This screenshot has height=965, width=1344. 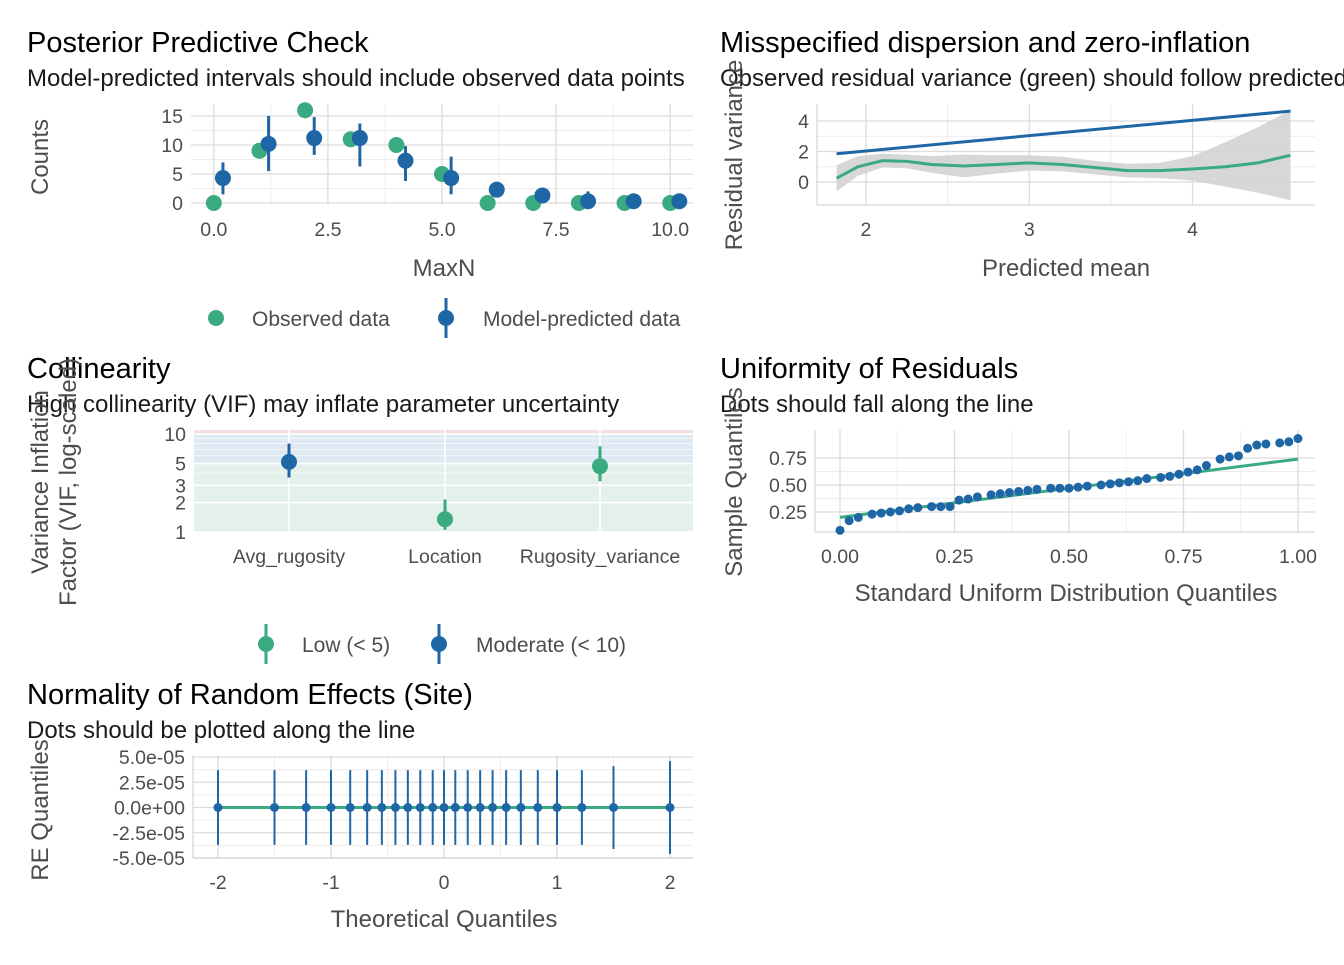 I want to click on uniformity-xtick-label: 0.25, so click(x=955, y=557).